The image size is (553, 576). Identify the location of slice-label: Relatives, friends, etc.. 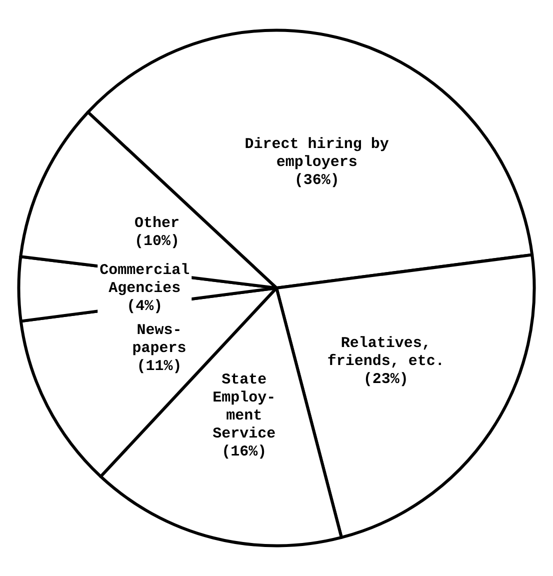
(385, 352).